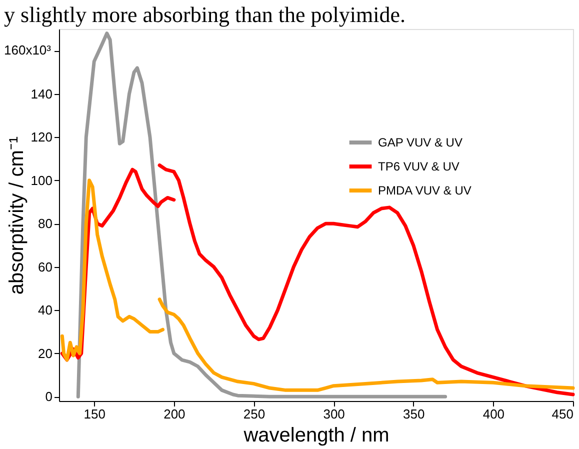 The height and width of the screenshot is (449, 579). What do you see at coordinates (48, 396) in the screenshot?
I see `y-tick-label: 0` at bounding box center [48, 396].